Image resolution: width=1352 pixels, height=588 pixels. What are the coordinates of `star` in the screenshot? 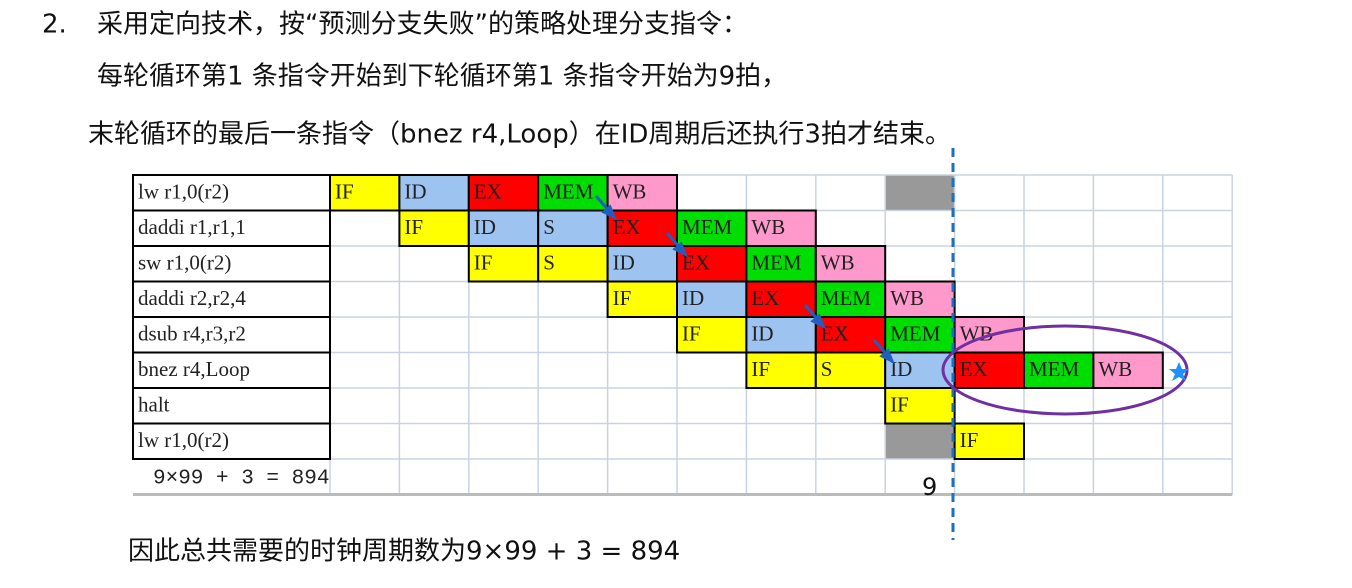 It's located at (1179, 371).